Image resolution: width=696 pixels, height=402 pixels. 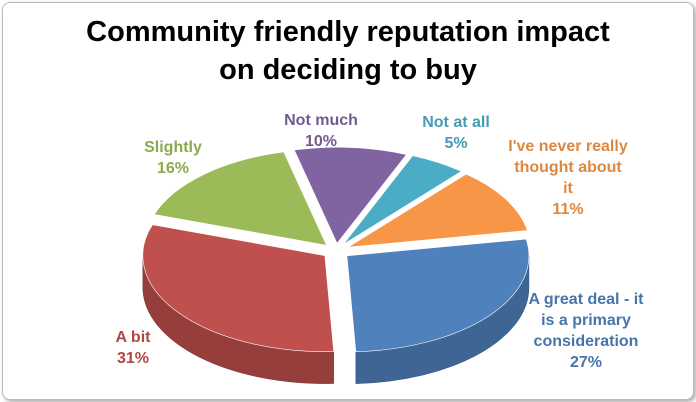 What do you see at coordinates (173, 158) in the screenshot?
I see `data-label: Slightly 16%` at bounding box center [173, 158].